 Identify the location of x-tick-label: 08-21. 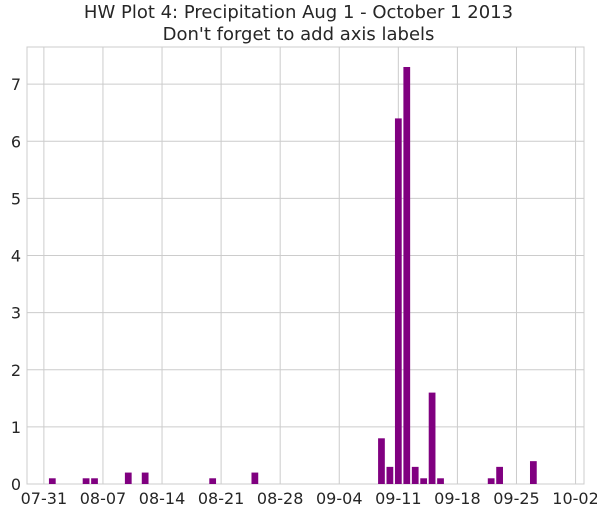
(221, 498).